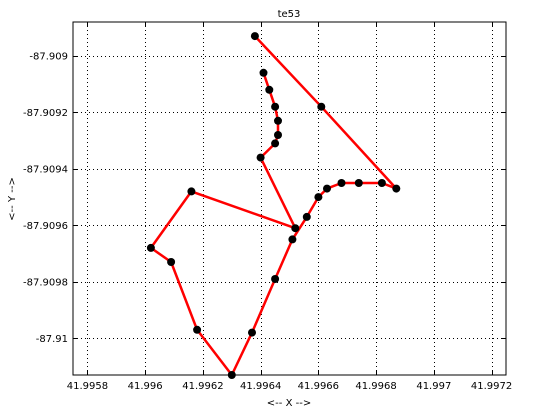  What do you see at coordinates (87, 386) in the screenshot?
I see `x-tick-label: 41.9958` at bounding box center [87, 386].